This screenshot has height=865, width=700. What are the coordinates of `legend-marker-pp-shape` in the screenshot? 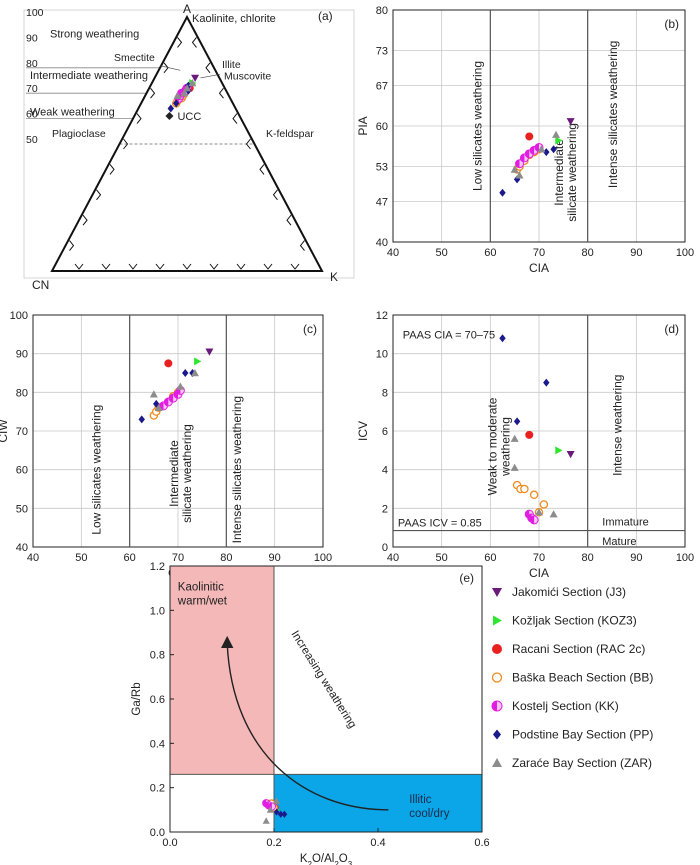 It's located at (497, 734).